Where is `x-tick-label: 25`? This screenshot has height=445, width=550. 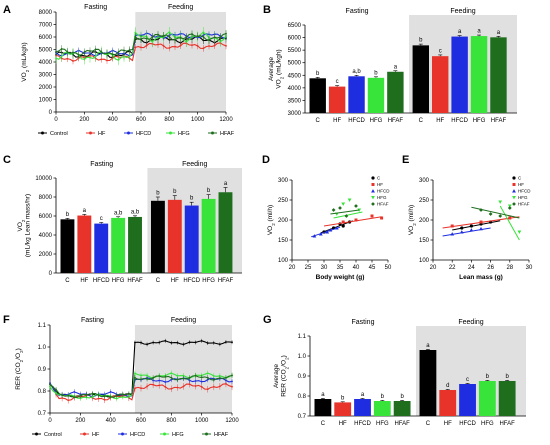
x-tick-label: 25 is located at coordinates (308, 268).